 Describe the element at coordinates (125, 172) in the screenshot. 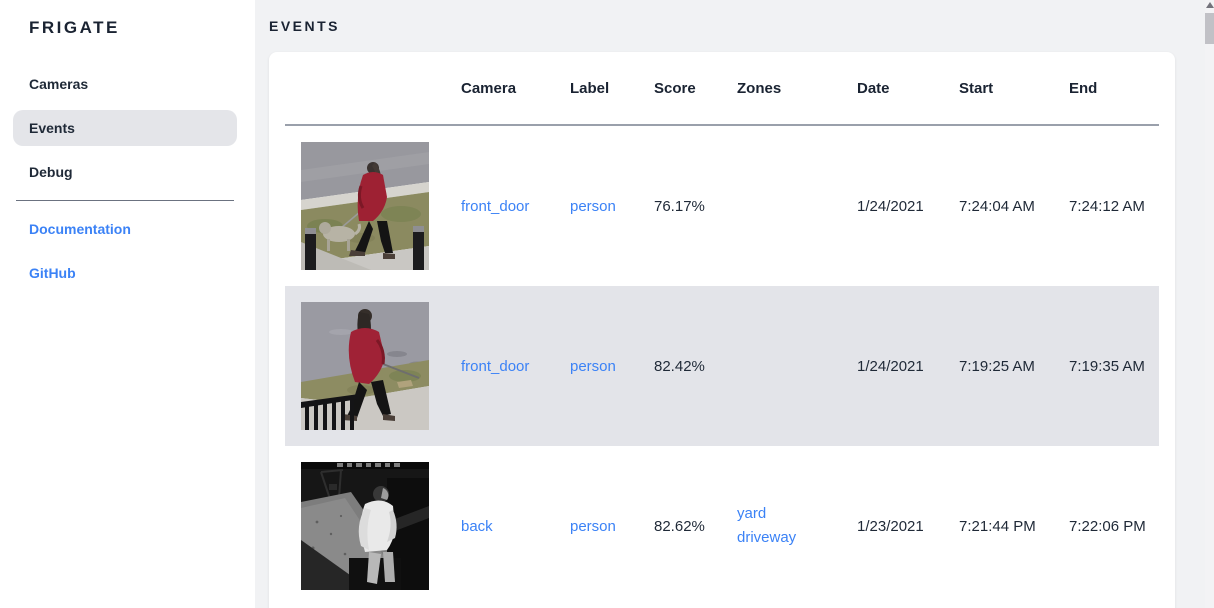

I see `sidebar-item-debug: Debug` at that location.